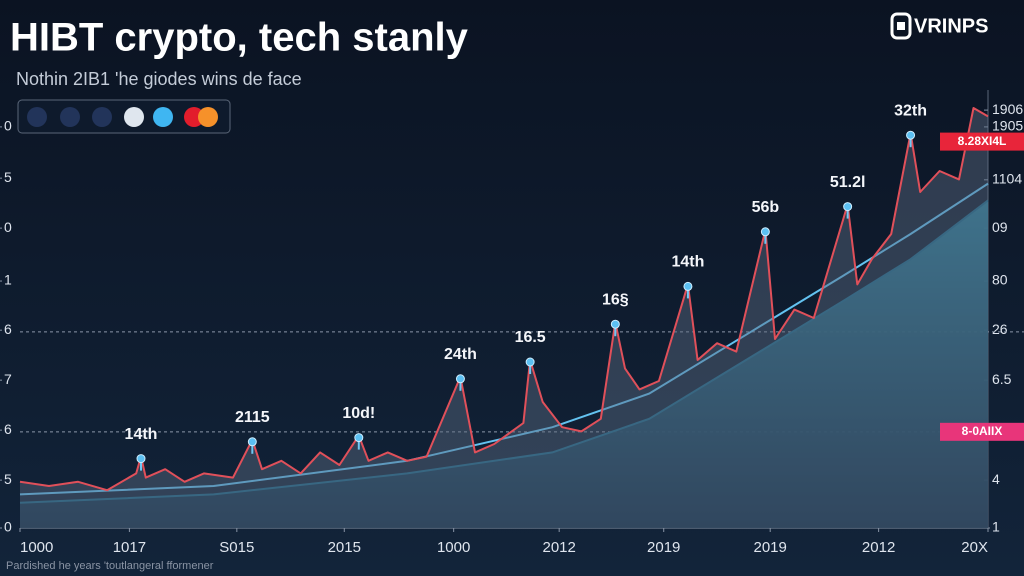  I want to click on brand-name: VRINPS, so click(951, 26).